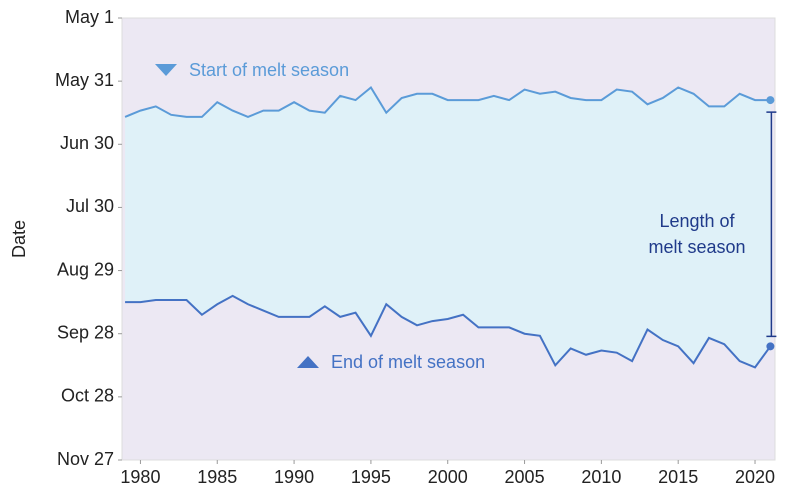  I want to click on x-tick-label: 2020, so click(755, 477).